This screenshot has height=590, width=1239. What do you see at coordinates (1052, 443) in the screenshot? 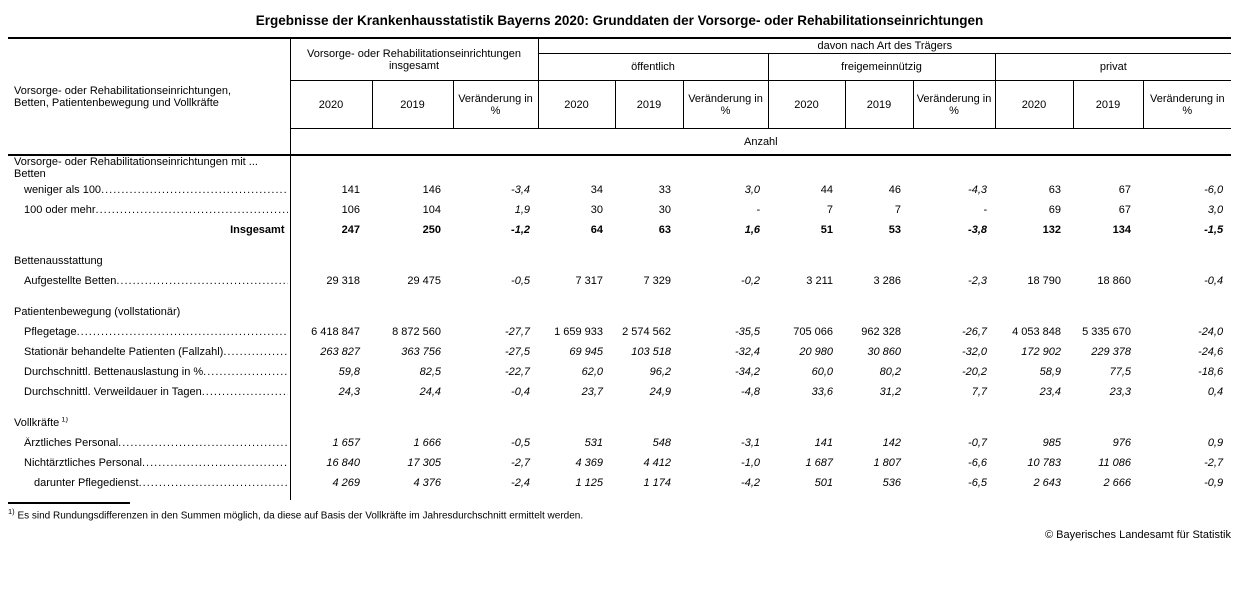
I see `cell: 985` at bounding box center [1052, 443].